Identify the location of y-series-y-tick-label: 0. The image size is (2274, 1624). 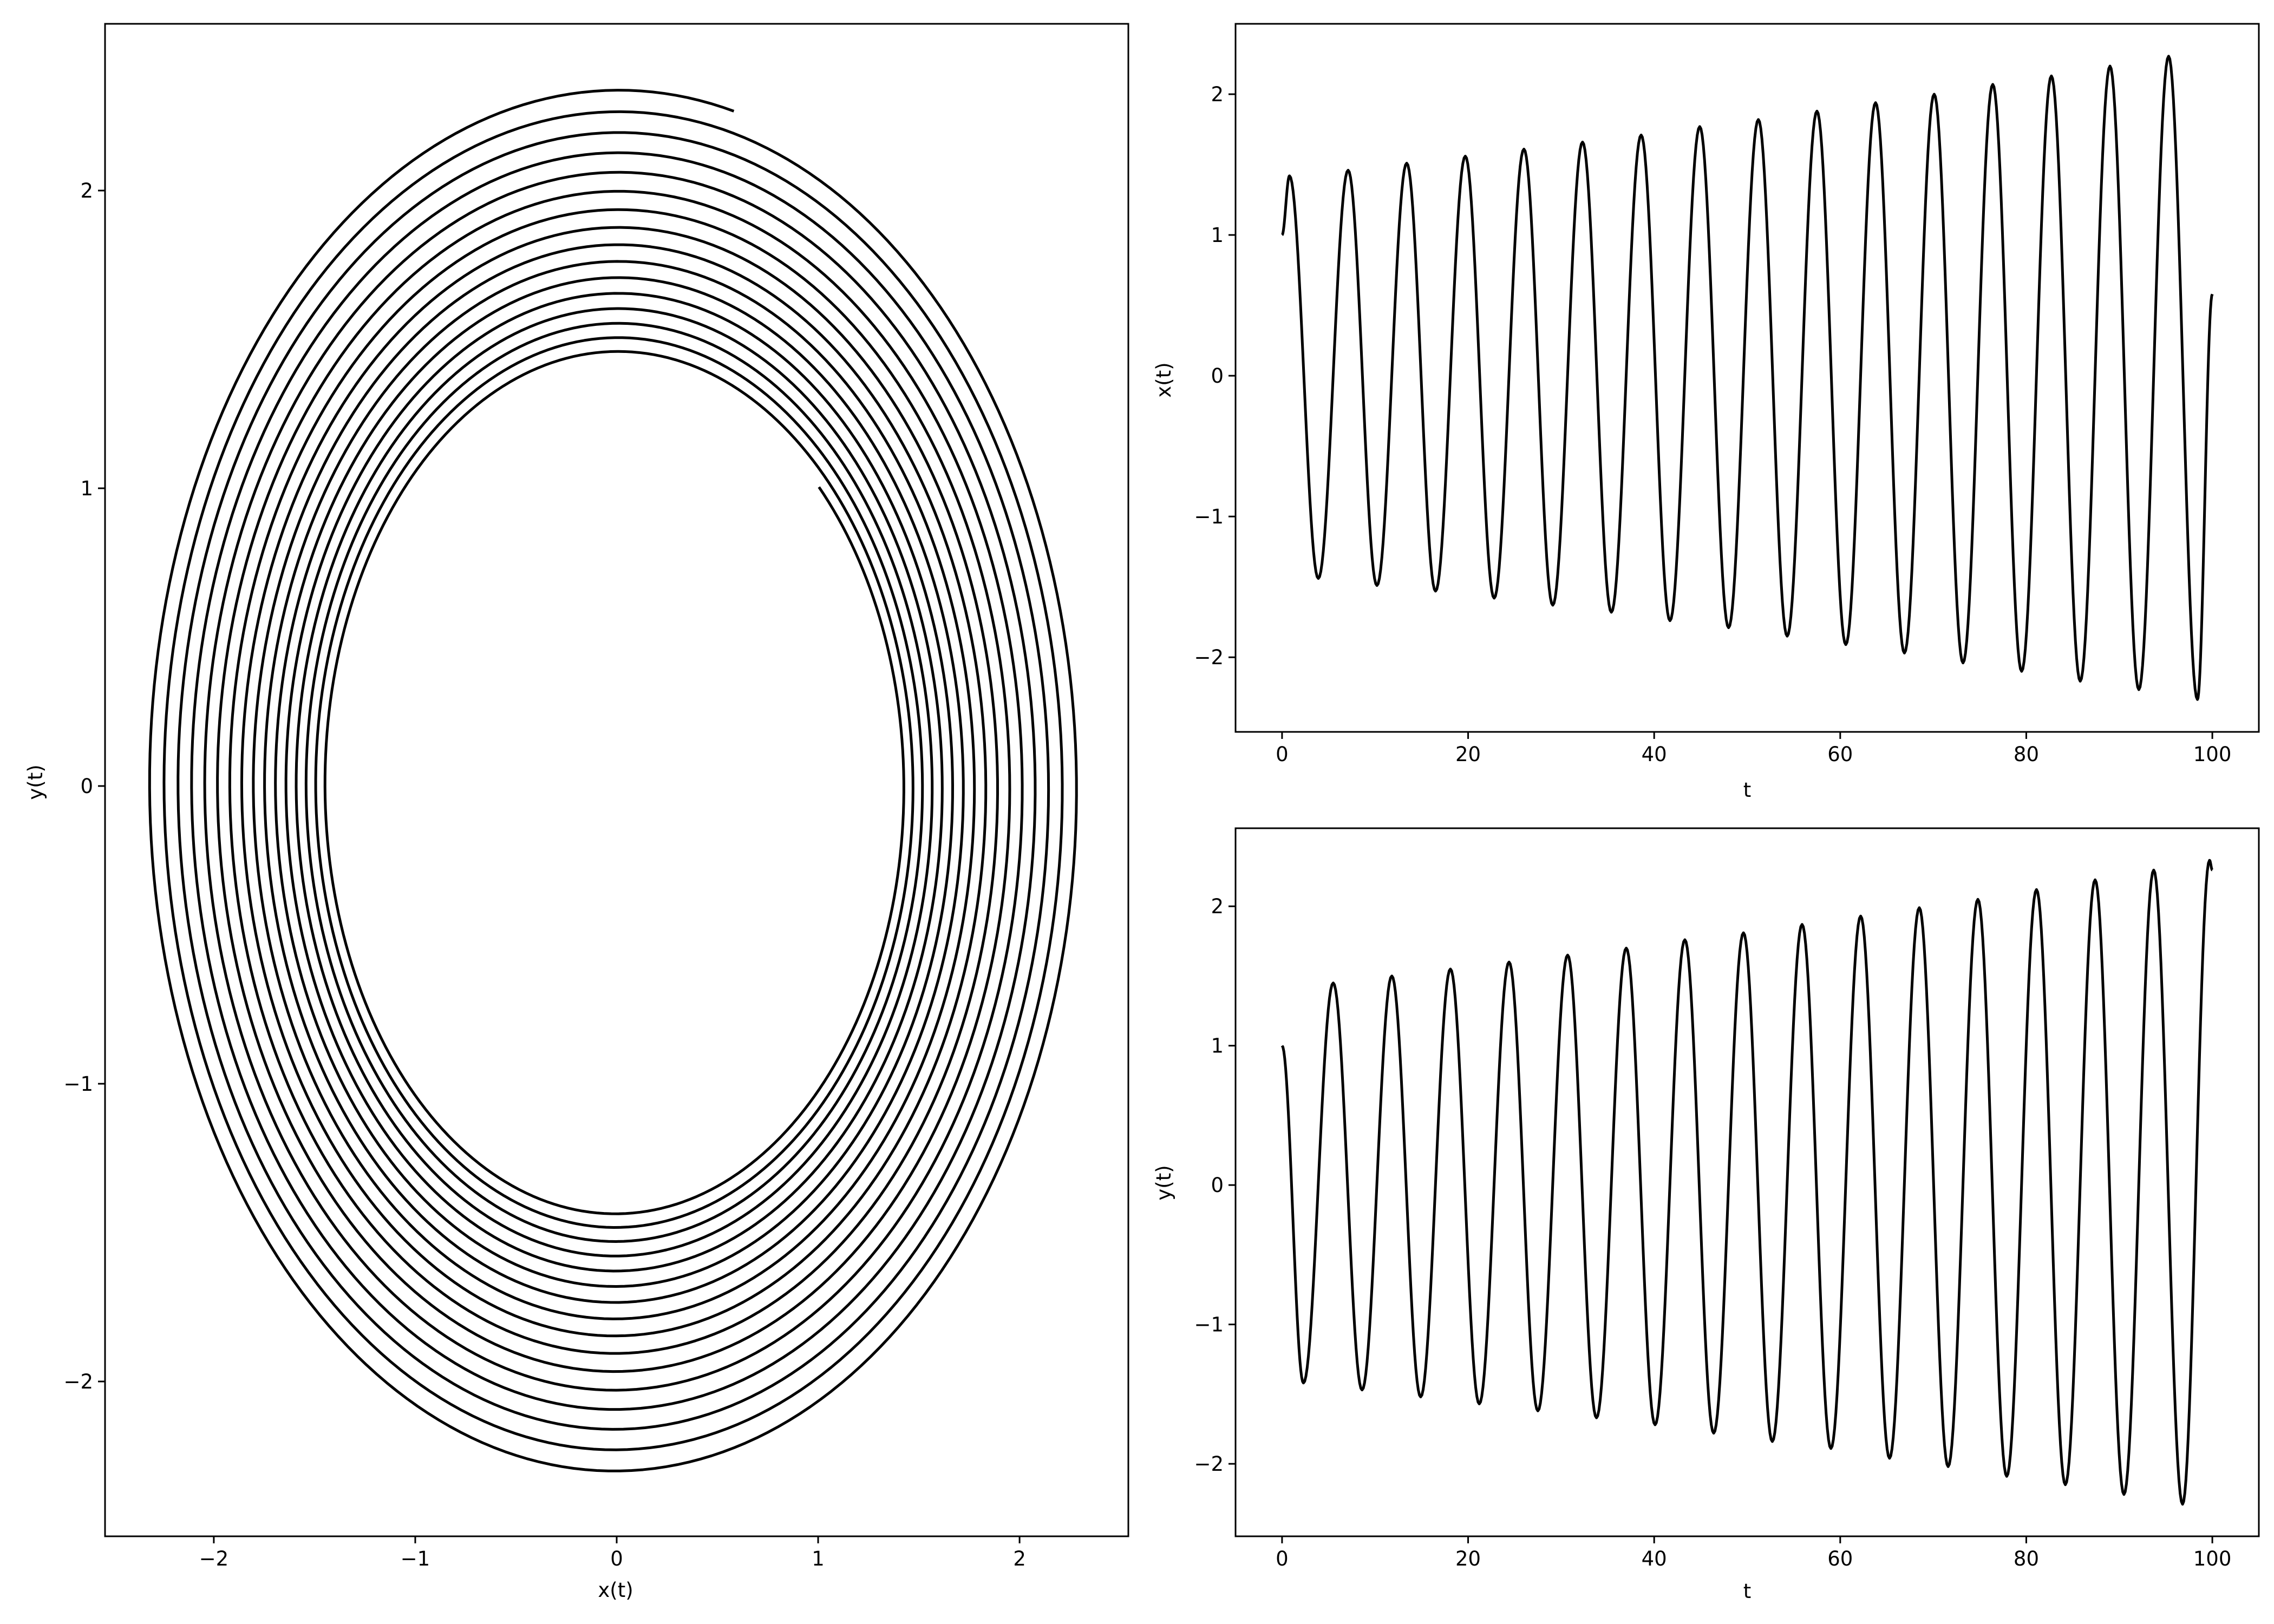
(1217, 1185).